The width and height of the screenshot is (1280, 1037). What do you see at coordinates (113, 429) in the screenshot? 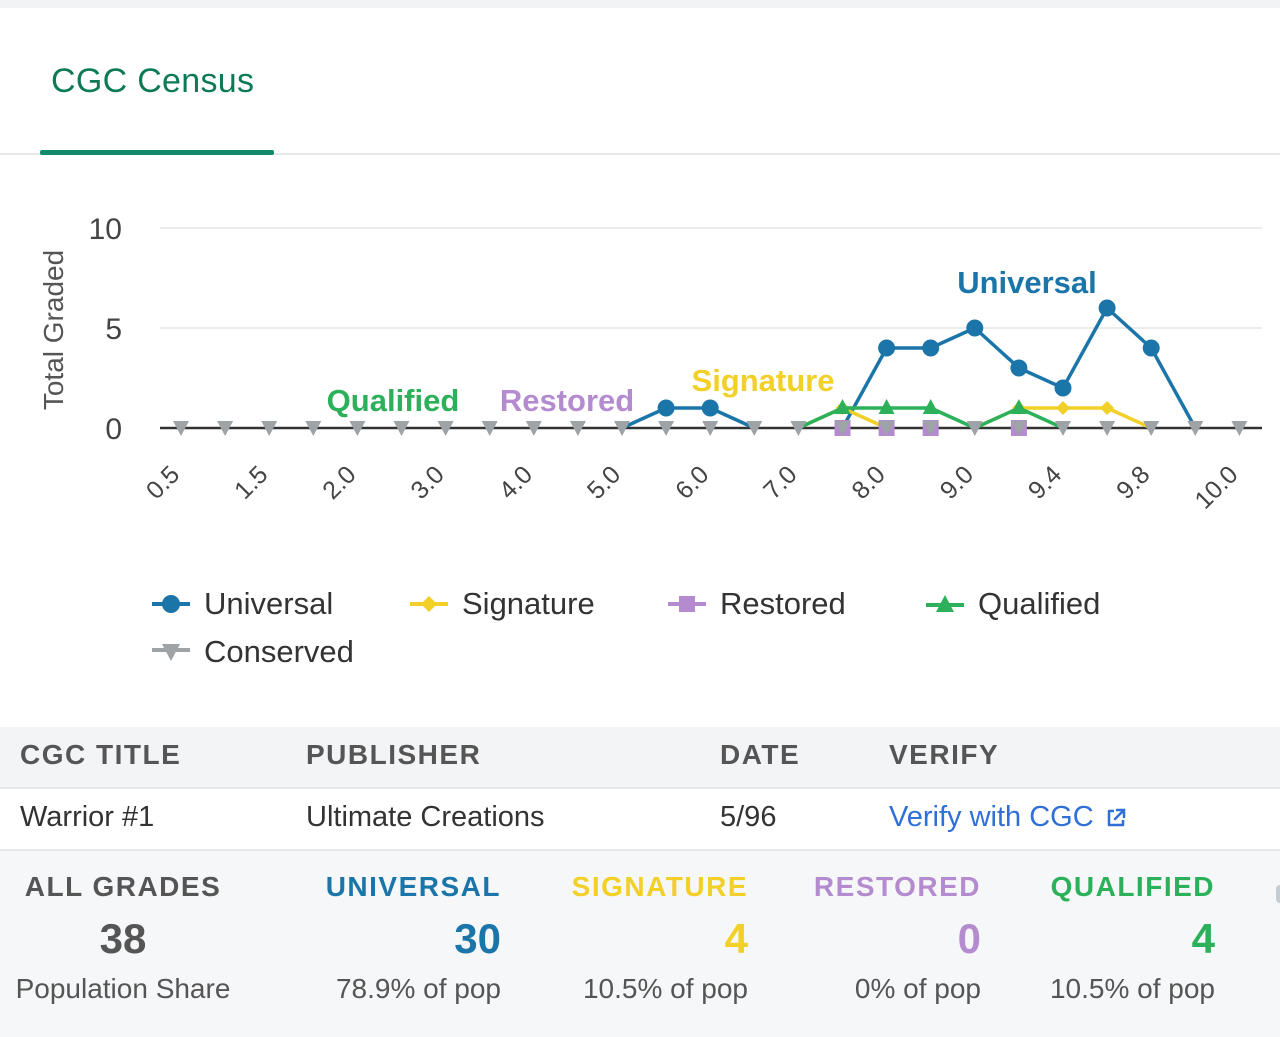
I see `y-tick-label: 0` at bounding box center [113, 429].